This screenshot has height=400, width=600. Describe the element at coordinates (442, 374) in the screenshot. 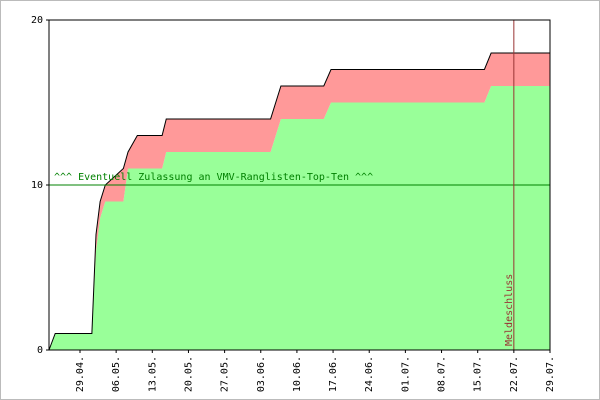

I see `x-tick-label: 08.07.` at that location.